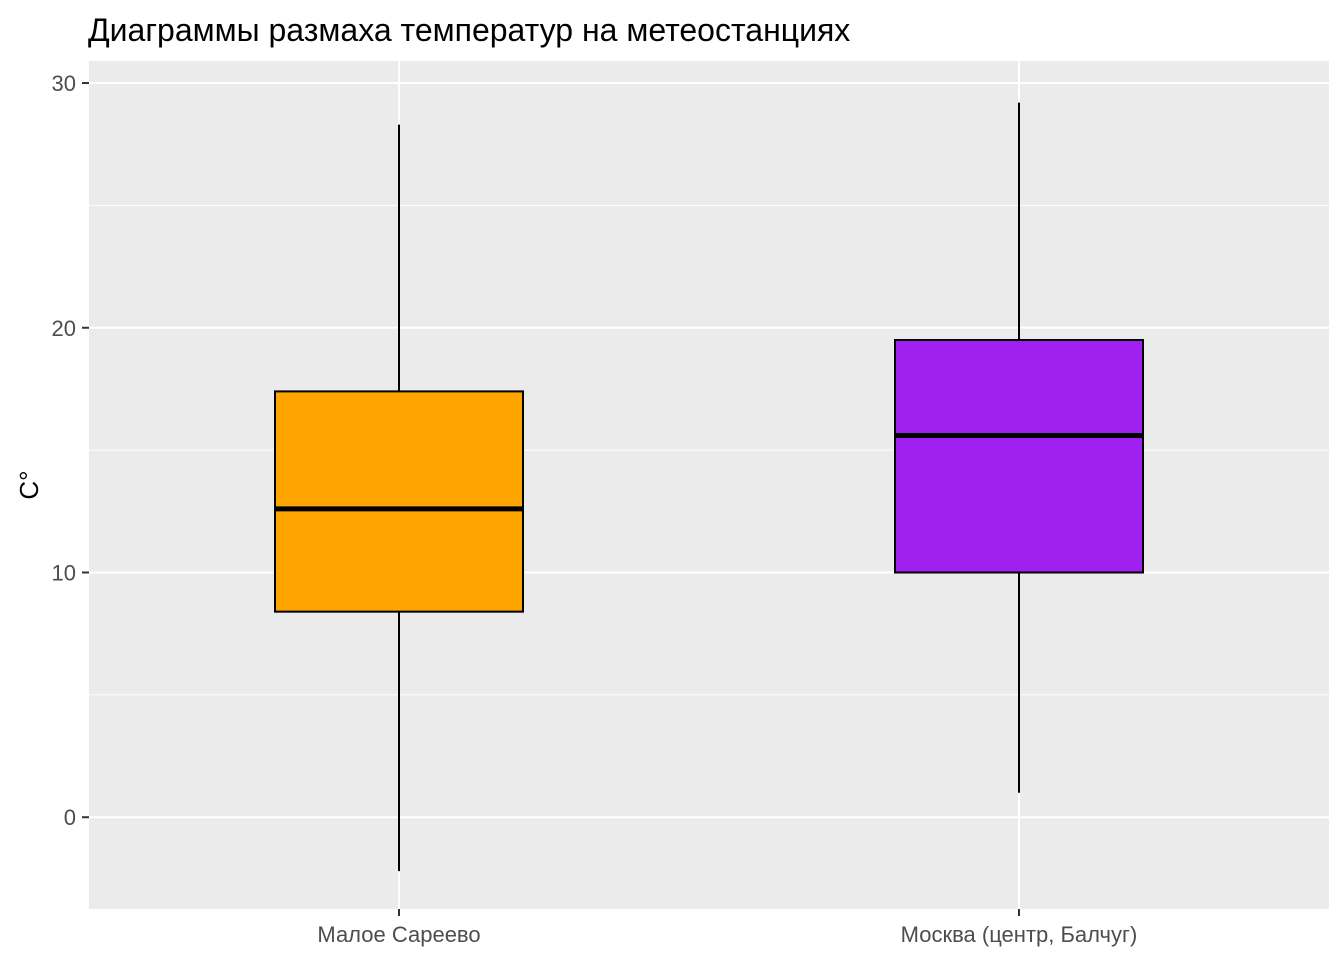 Image resolution: width=1344 pixels, height=960 pixels. Describe the element at coordinates (64, 83) in the screenshot. I see `y-tick-label: 30` at that location.